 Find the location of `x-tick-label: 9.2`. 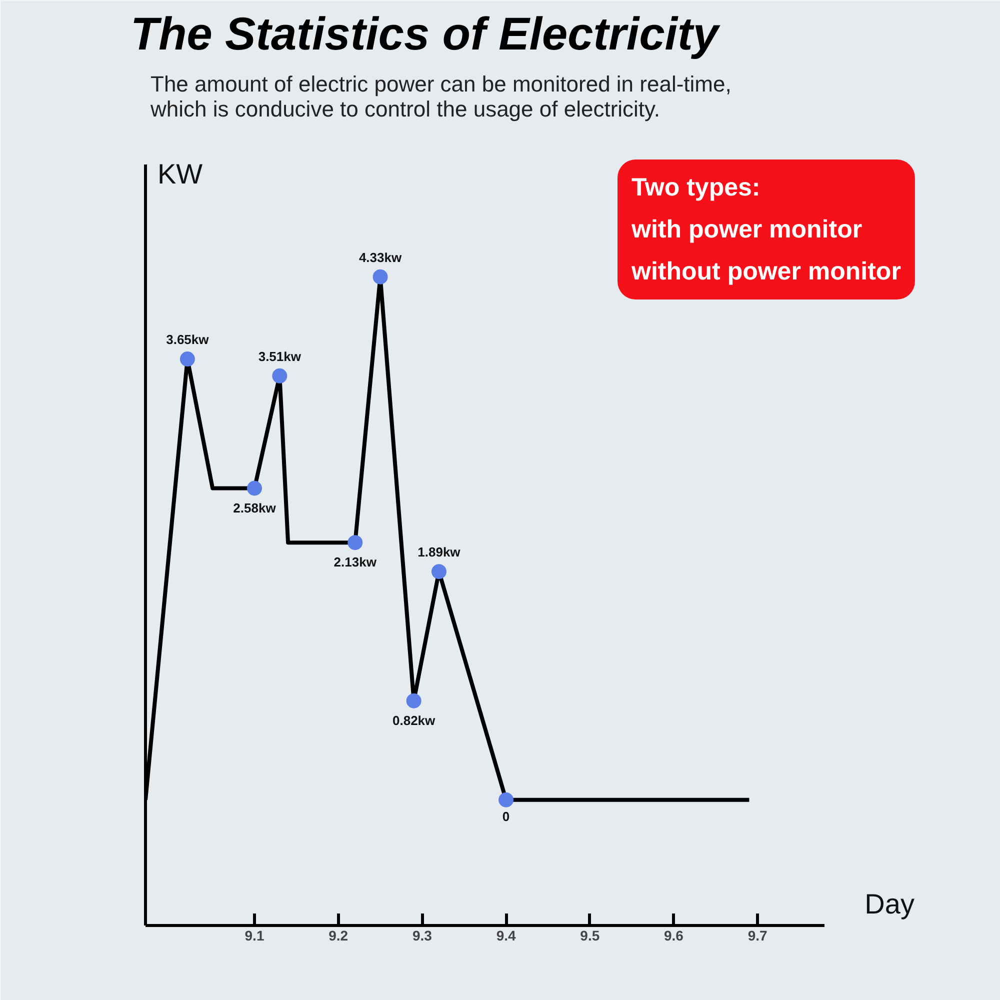

x-tick-label: 9.2 is located at coordinates (338, 936).